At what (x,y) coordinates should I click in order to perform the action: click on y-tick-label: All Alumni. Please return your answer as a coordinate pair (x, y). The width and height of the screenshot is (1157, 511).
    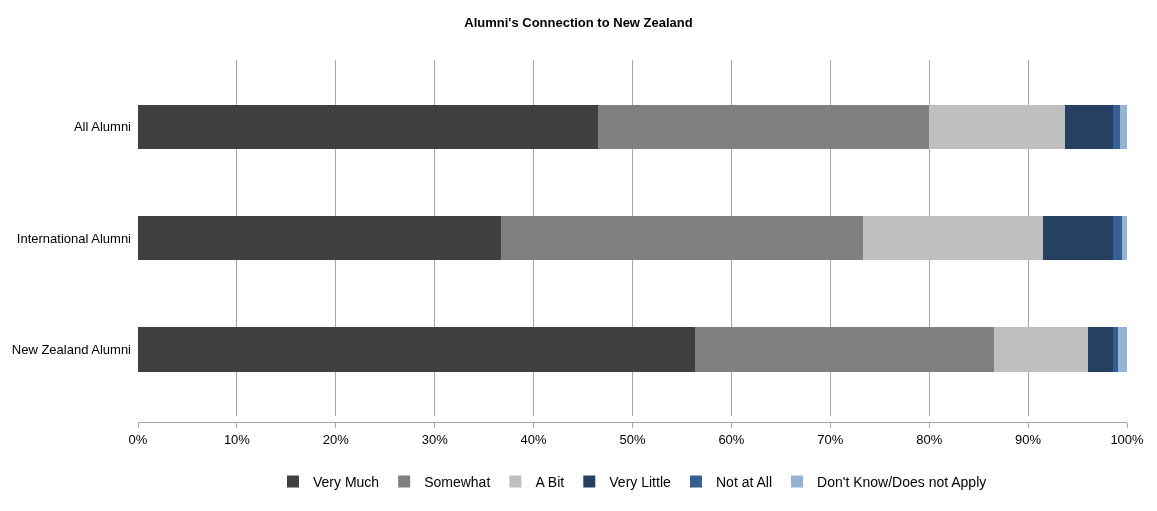
    Looking at the image, I should click on (102, 127).